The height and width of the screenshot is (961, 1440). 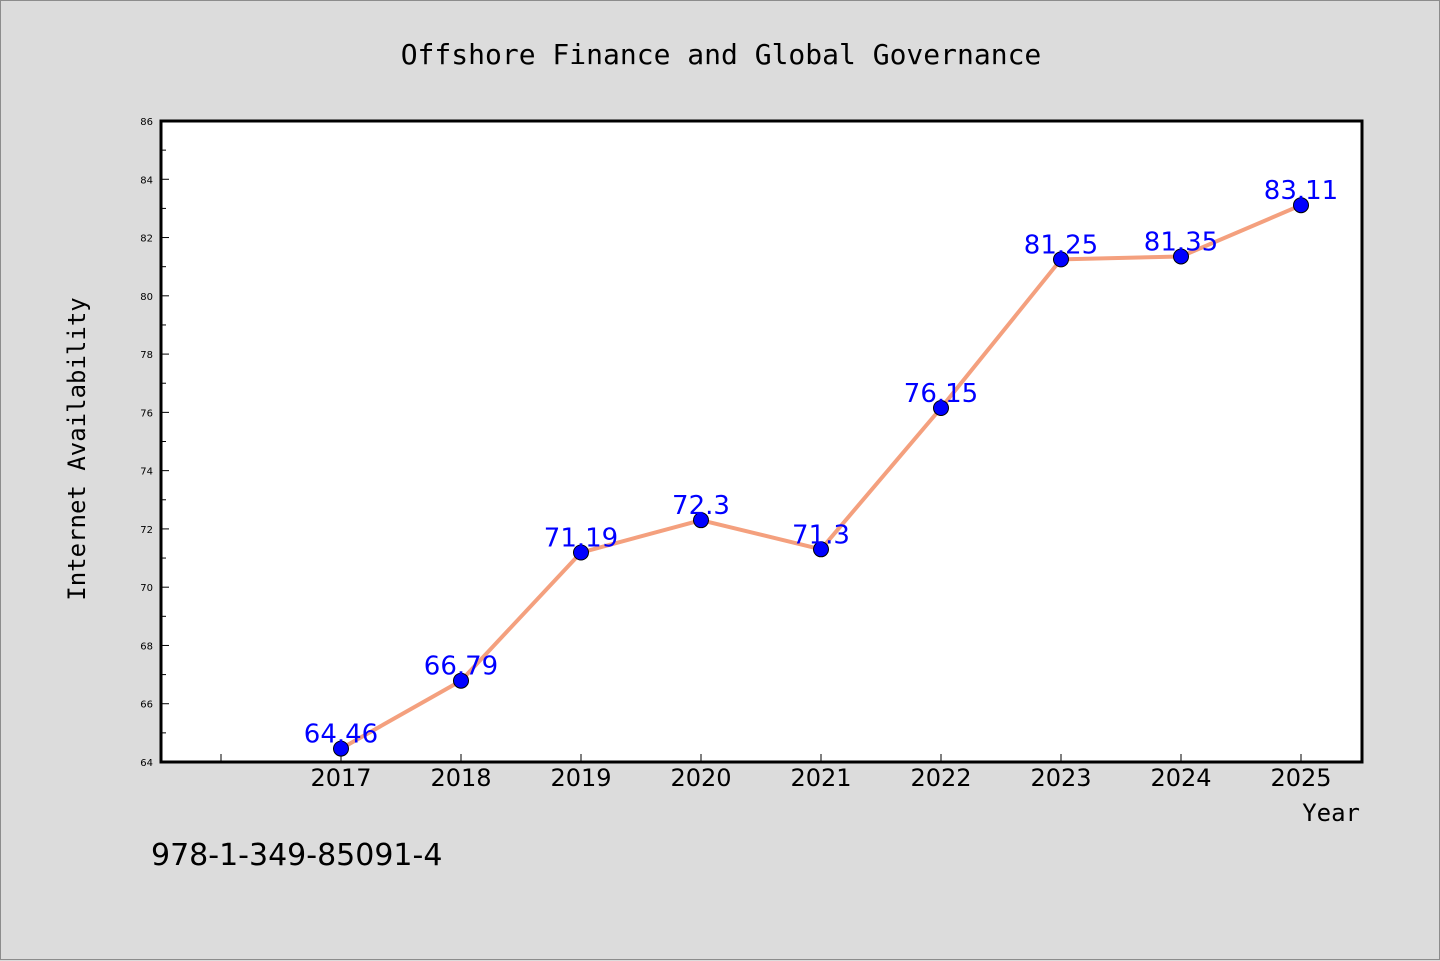 I want to click on chart-title: Offshore Finance and Global Governance, so click(x=721, y=54).